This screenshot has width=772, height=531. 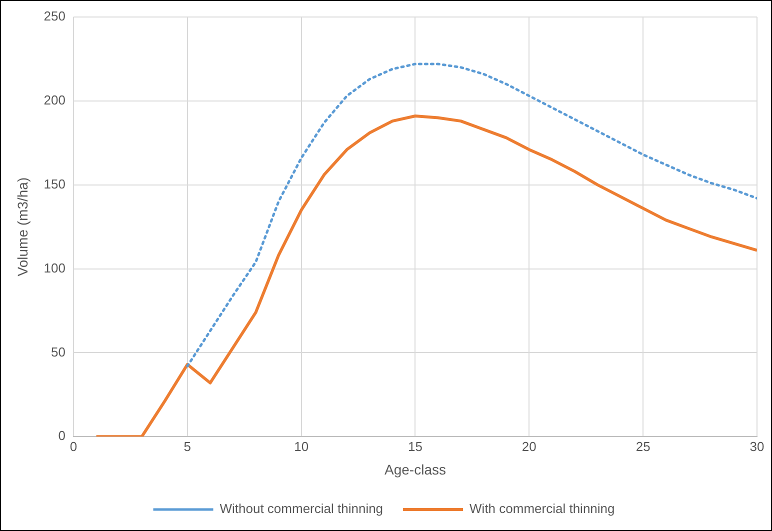 What do you see at coordinates (55, 100) in the screenshot?
I see `y-tick-label: 200` at bounding box center [55, 100].